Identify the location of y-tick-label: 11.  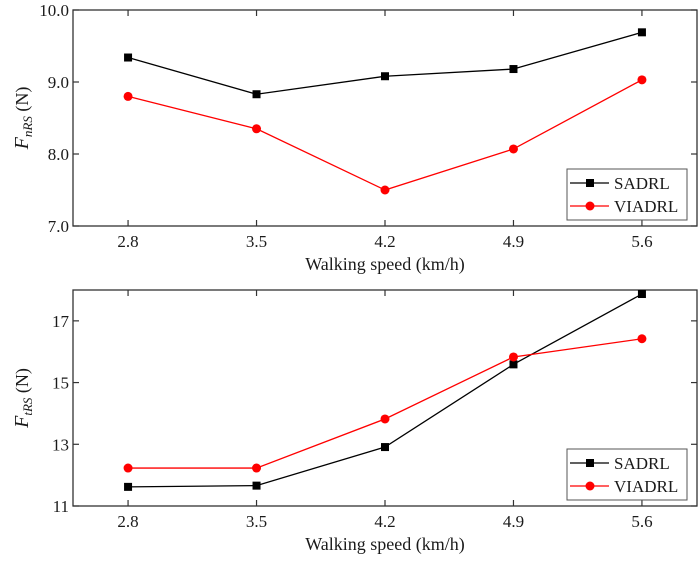
(61, 506).